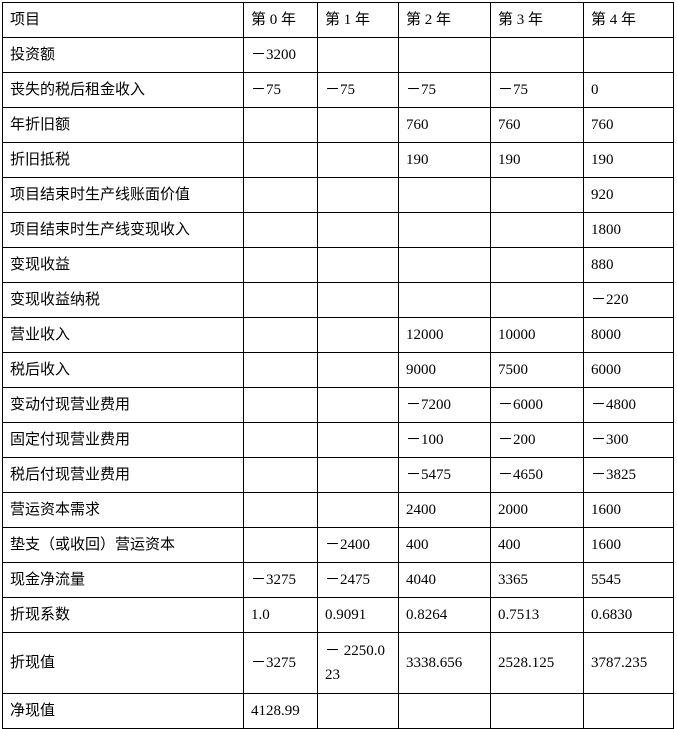 The image size is (677, 729). What do you see at coordinates (123, 230) in the screenshot?
I see `row-label: 项目结束时生产线变现收入` at bounding box center [123, 230].